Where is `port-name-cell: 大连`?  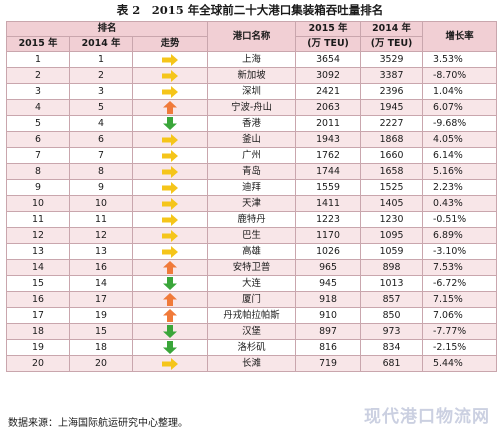
port-name-cell: 大连 is located at coordinates (252, 283).